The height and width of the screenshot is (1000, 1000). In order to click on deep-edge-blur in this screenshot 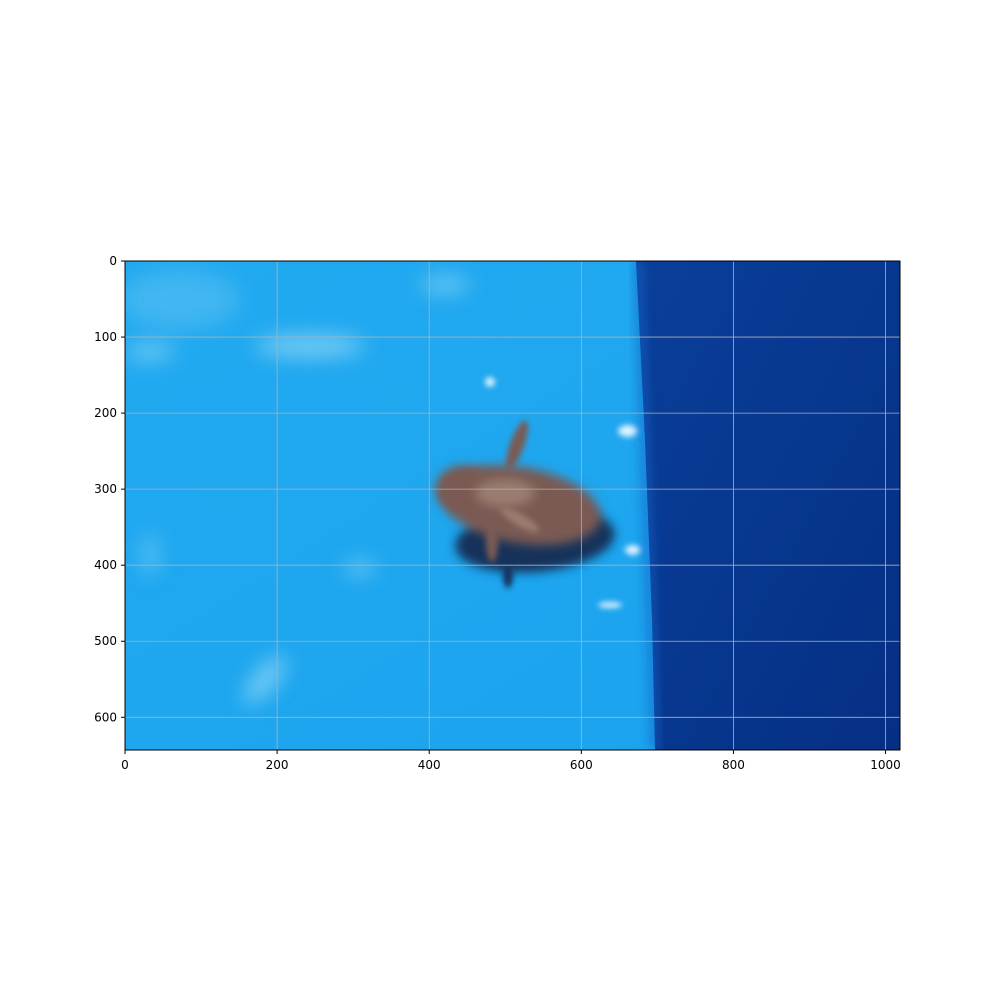, I will do `click(646, 505)`.